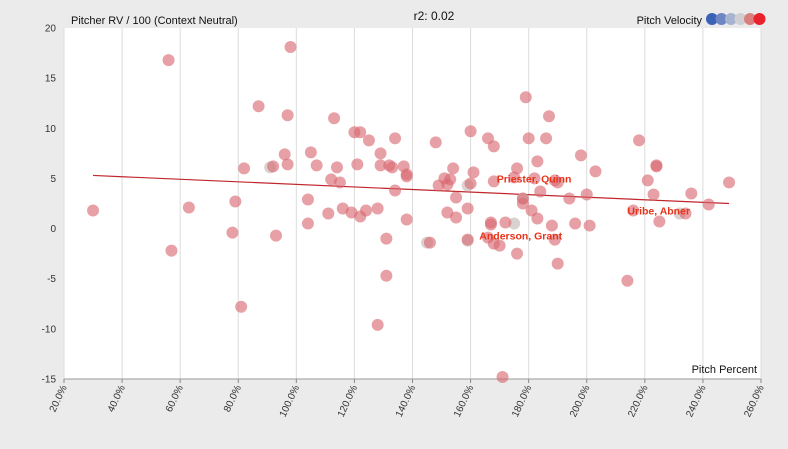 Image resolution: width=788 pixels, height=449 pixels. Describe the element at coordinates (49, 380) in the screenshot. I see `y-tick-label: -15` at that location.